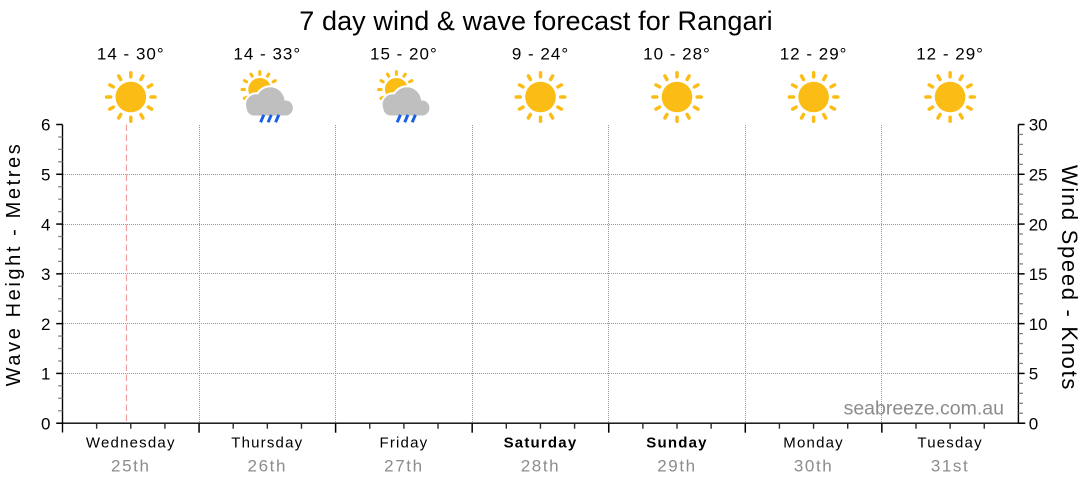  Describe the element at coordinates (404, 54) in the screenshot. I see `svg-text: 15 - 20°` at that location.